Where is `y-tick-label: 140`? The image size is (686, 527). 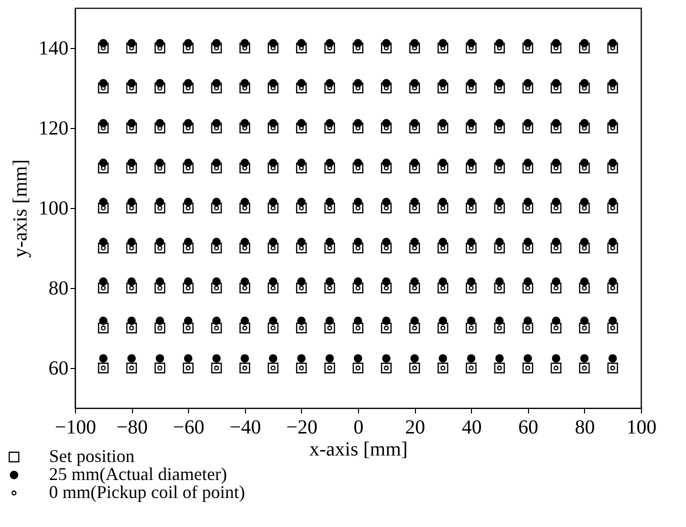
y-tick-label: 140 is located at coordinates (53, 49).